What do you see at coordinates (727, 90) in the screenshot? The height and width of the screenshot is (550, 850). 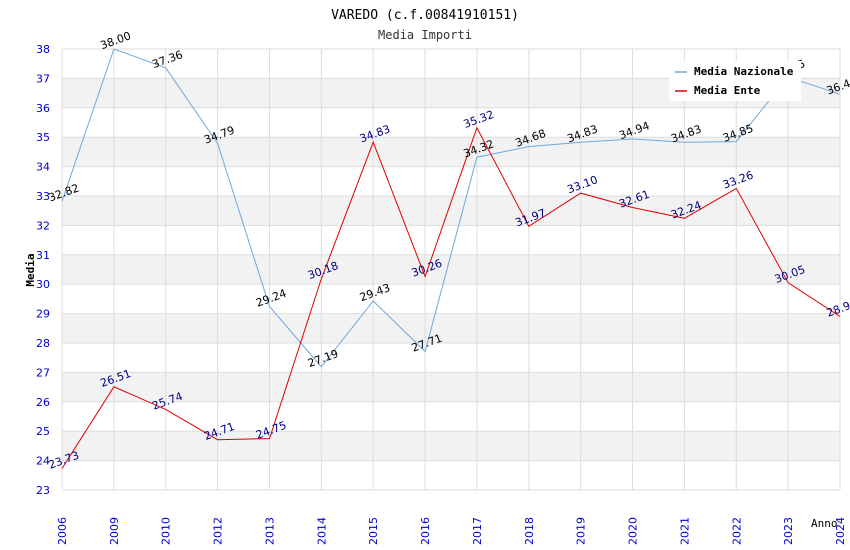 I see `legend-label-media-ente: Media Ente` at bounding box center [727, 90].